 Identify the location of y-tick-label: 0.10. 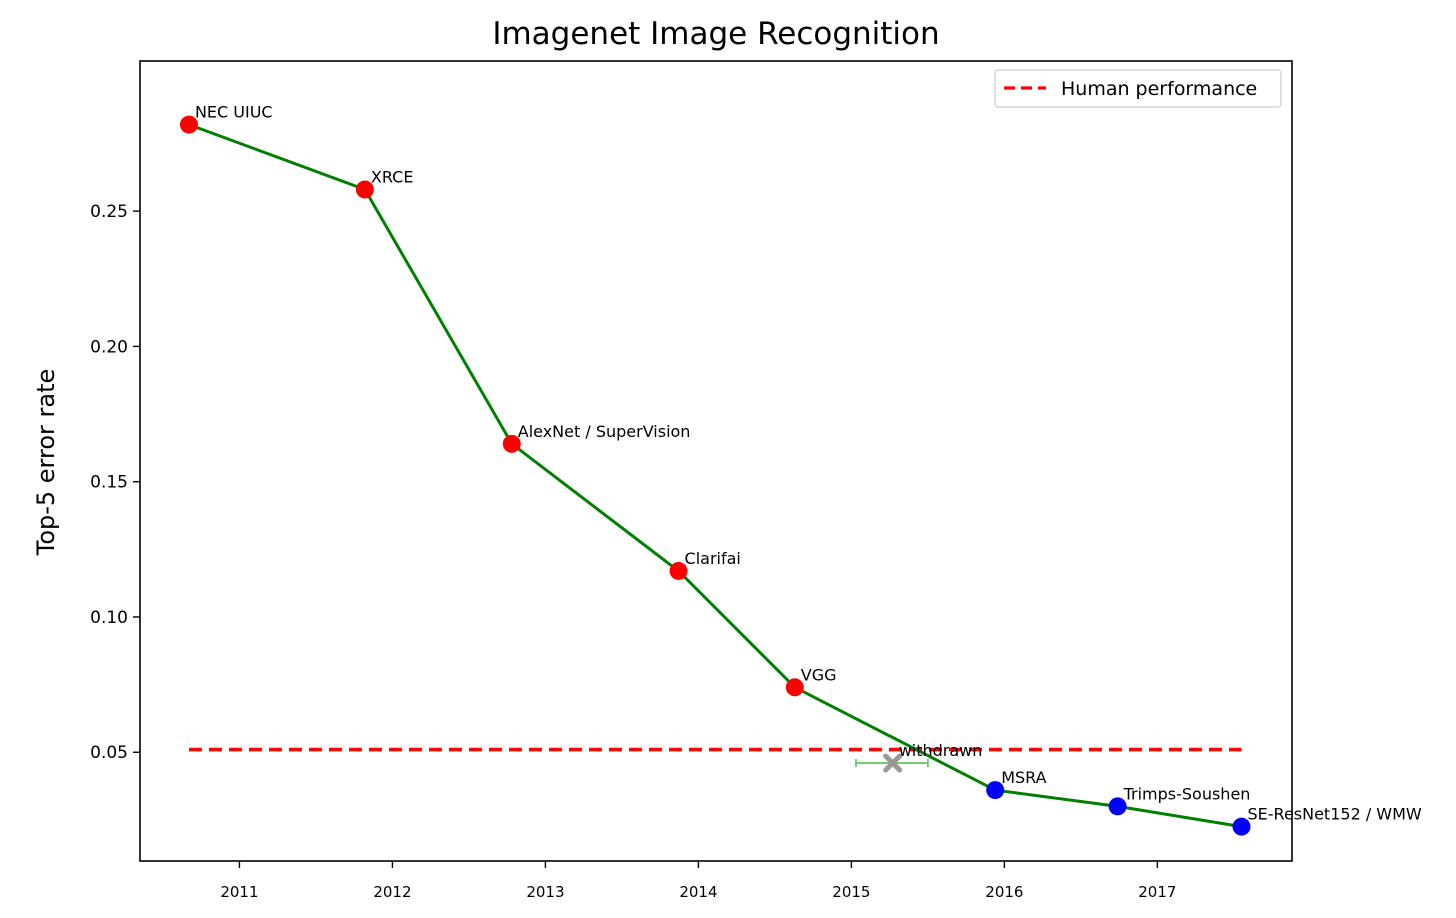
(109, 618).